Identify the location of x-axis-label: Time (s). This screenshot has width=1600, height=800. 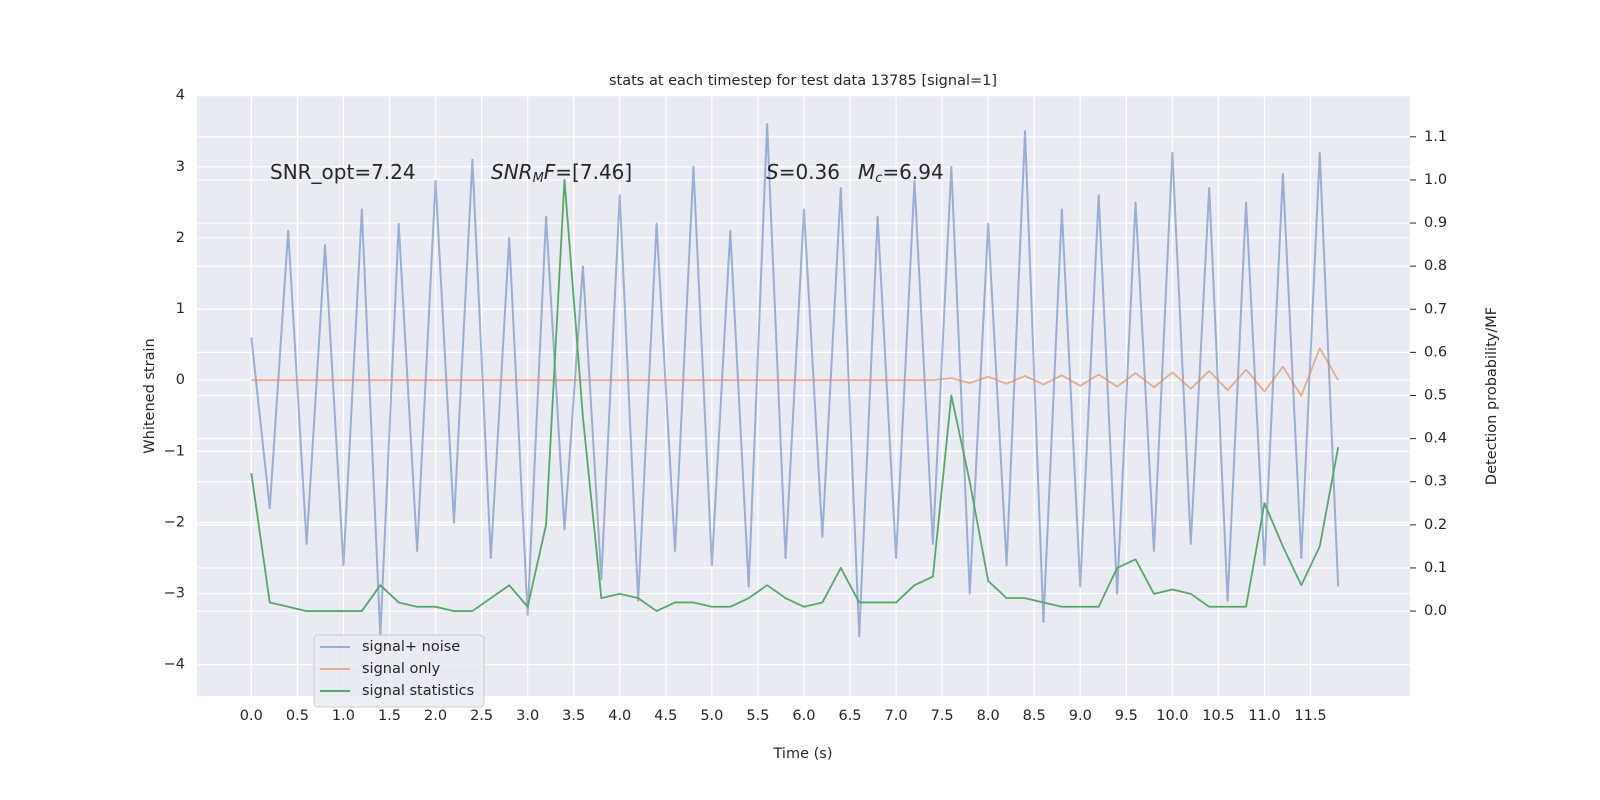
(803, 754).